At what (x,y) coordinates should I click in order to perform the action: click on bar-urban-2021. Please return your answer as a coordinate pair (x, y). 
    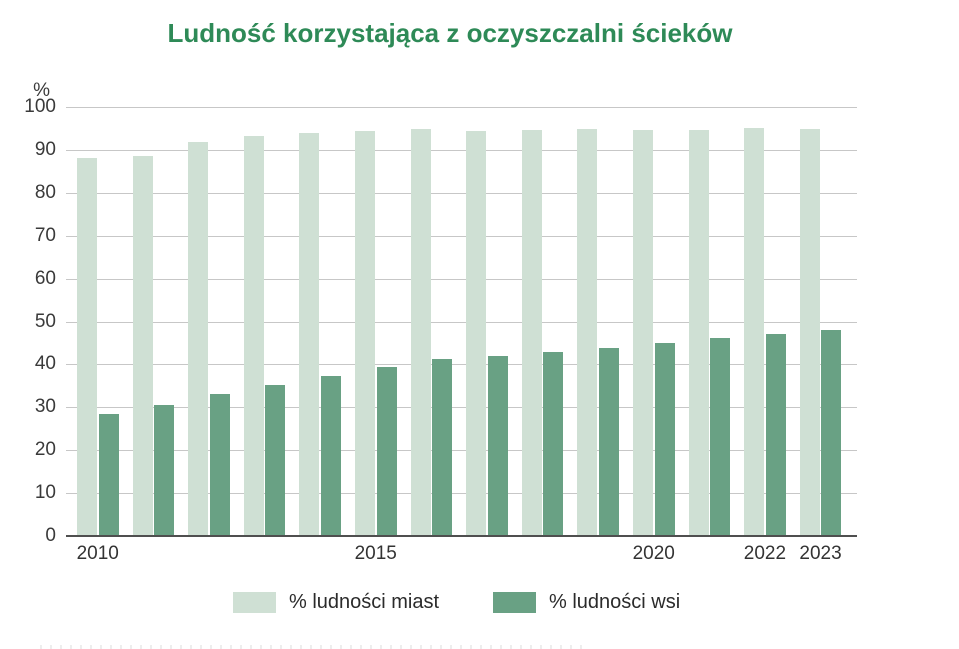
    Looking at the image, I should click on (698, 332).